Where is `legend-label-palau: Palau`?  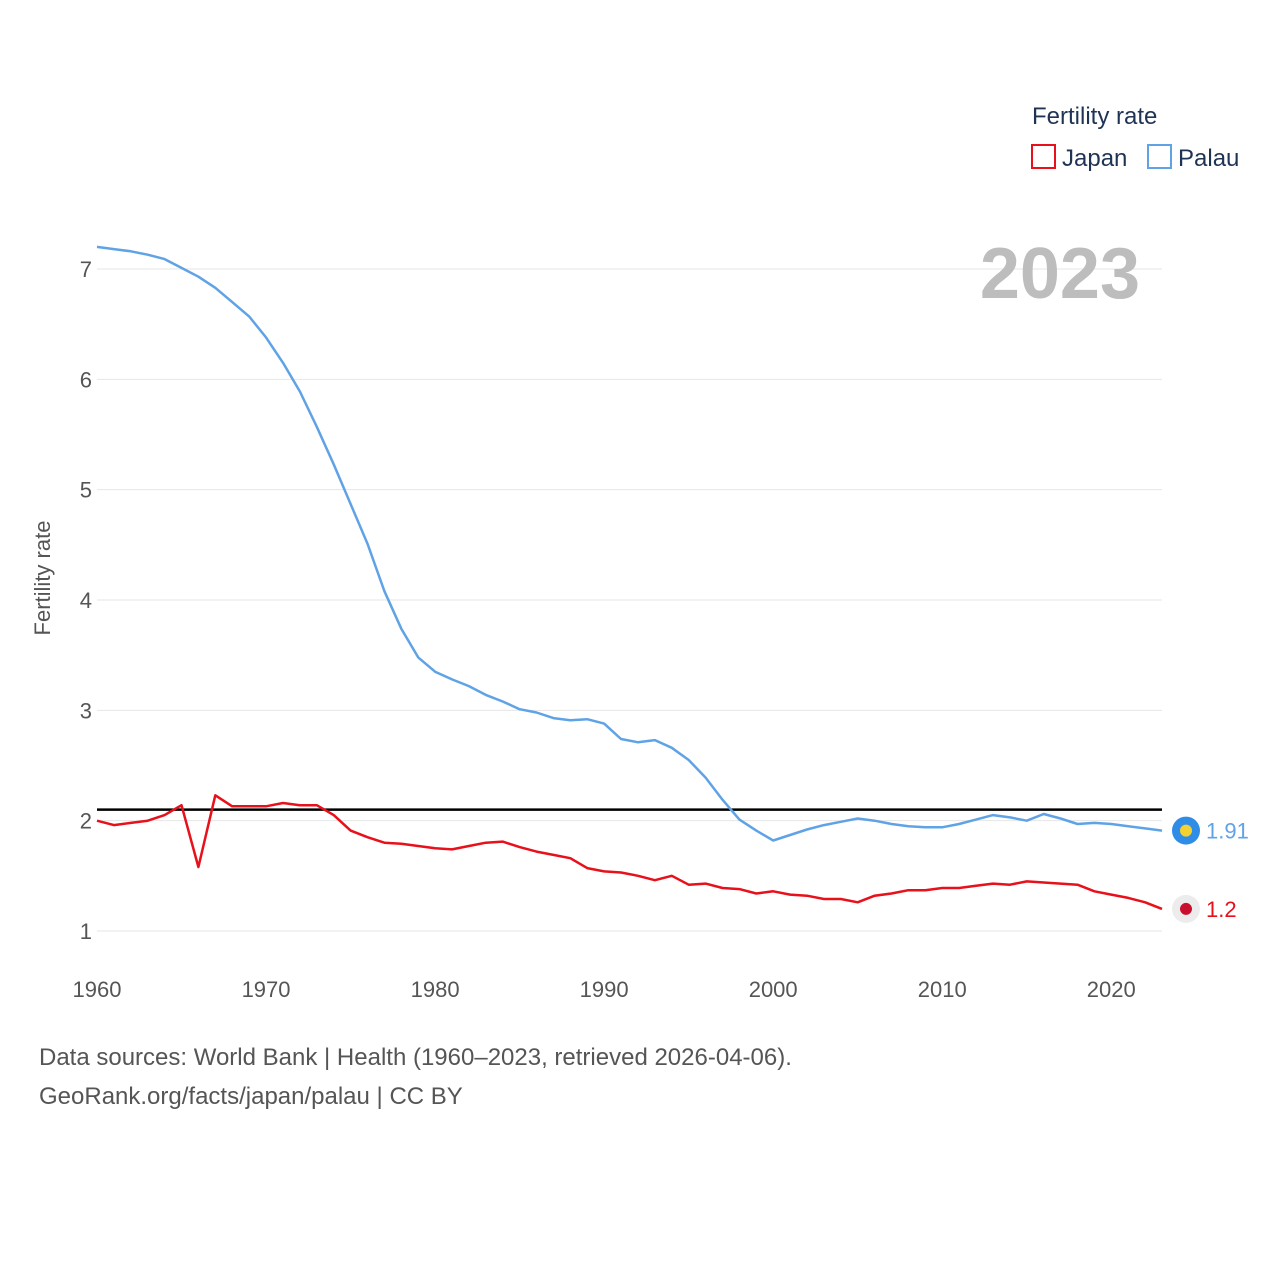
legend-label-palau: Palau is located at coordinates (1208, 158).